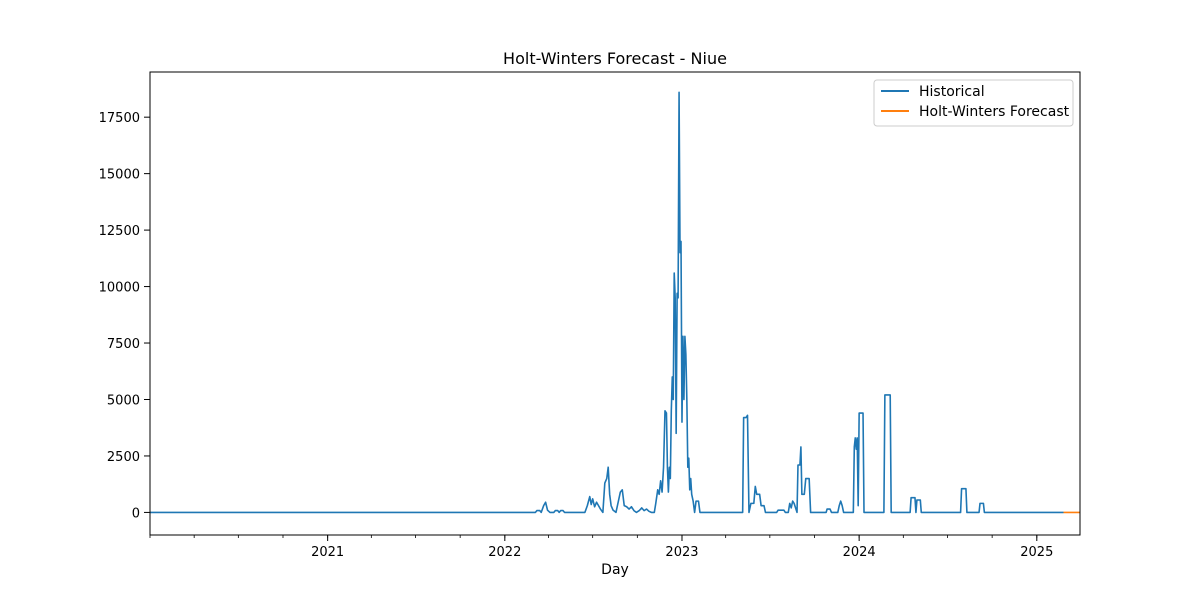 Image resolution: width=1200 pixels, height=600 pixels. I want to click on y-tick-label: 0, so click(136, 513).